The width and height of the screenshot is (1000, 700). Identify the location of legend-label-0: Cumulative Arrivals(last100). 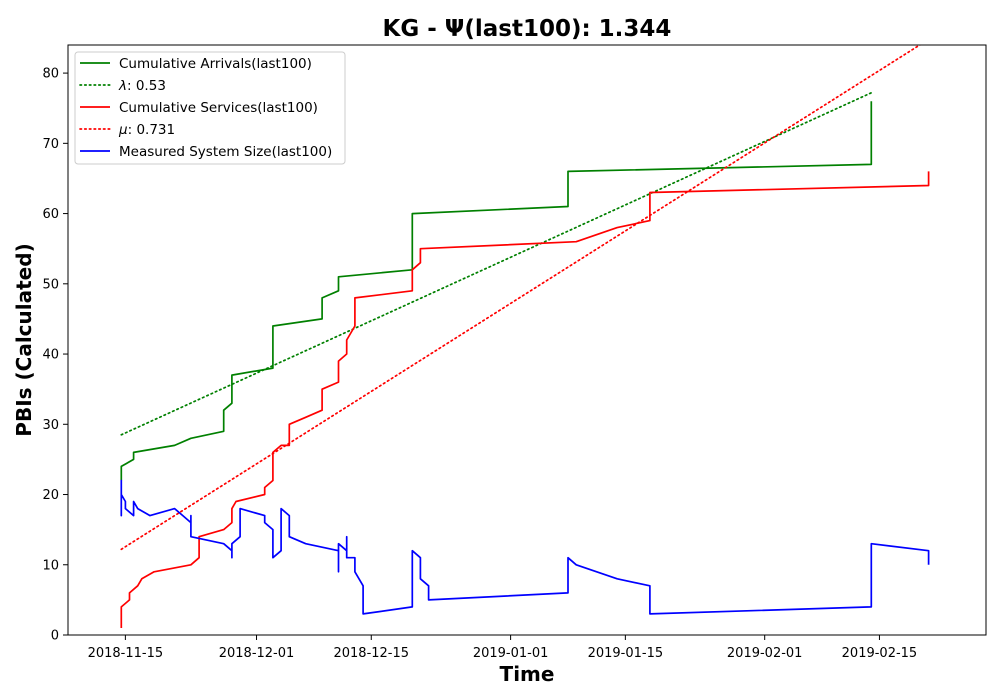
(215, 64).